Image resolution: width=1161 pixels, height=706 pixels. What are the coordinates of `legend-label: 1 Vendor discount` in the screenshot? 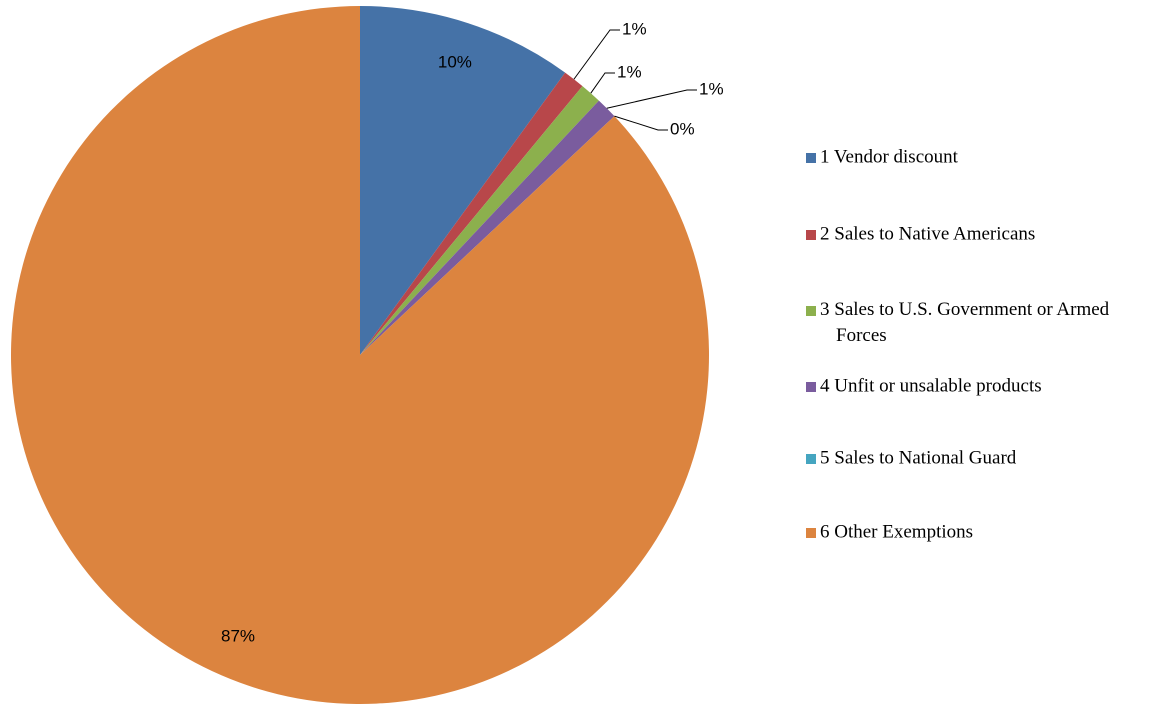 It's located at (889, 156).